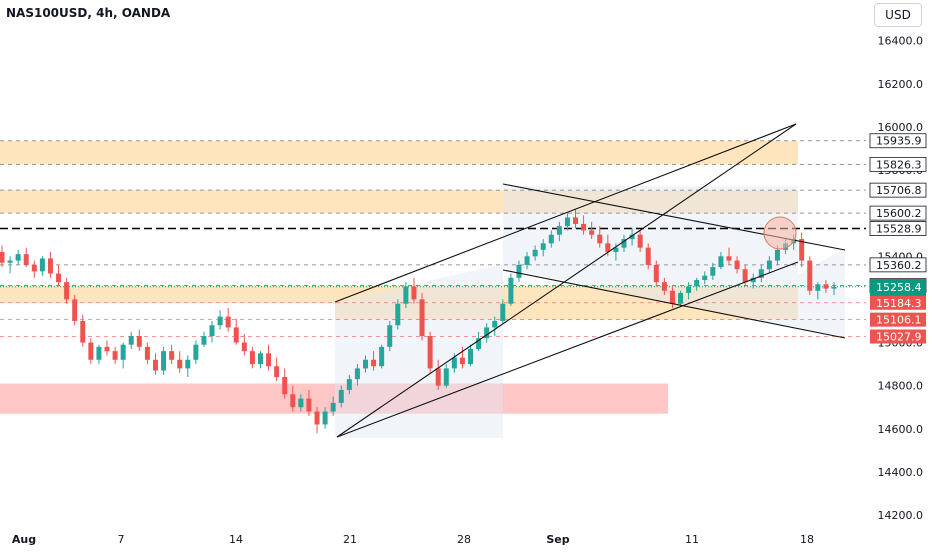 The height and width of the screenshot is (555, 932). I want to click on x-tick-label-0: Aug, so click(24, 539).